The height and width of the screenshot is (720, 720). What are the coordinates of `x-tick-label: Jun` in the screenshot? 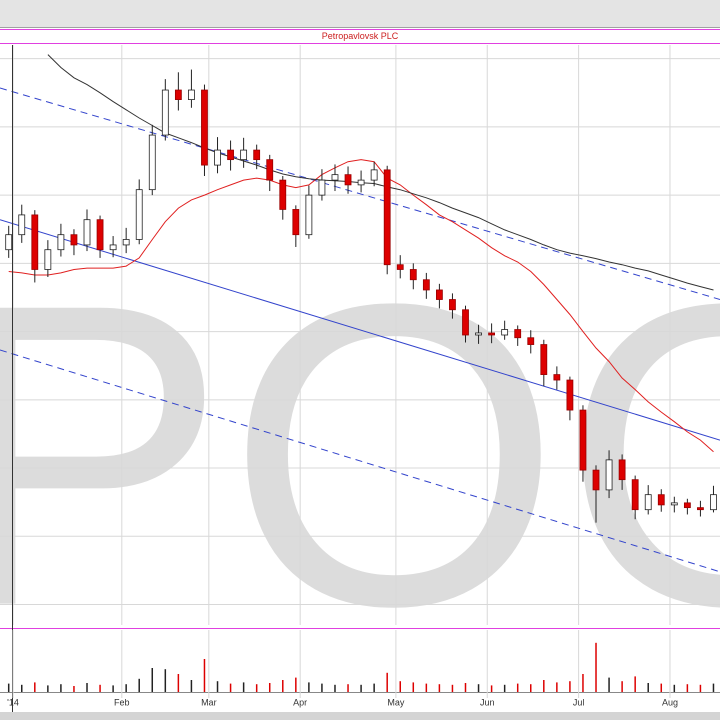 It's located at (487, 702).